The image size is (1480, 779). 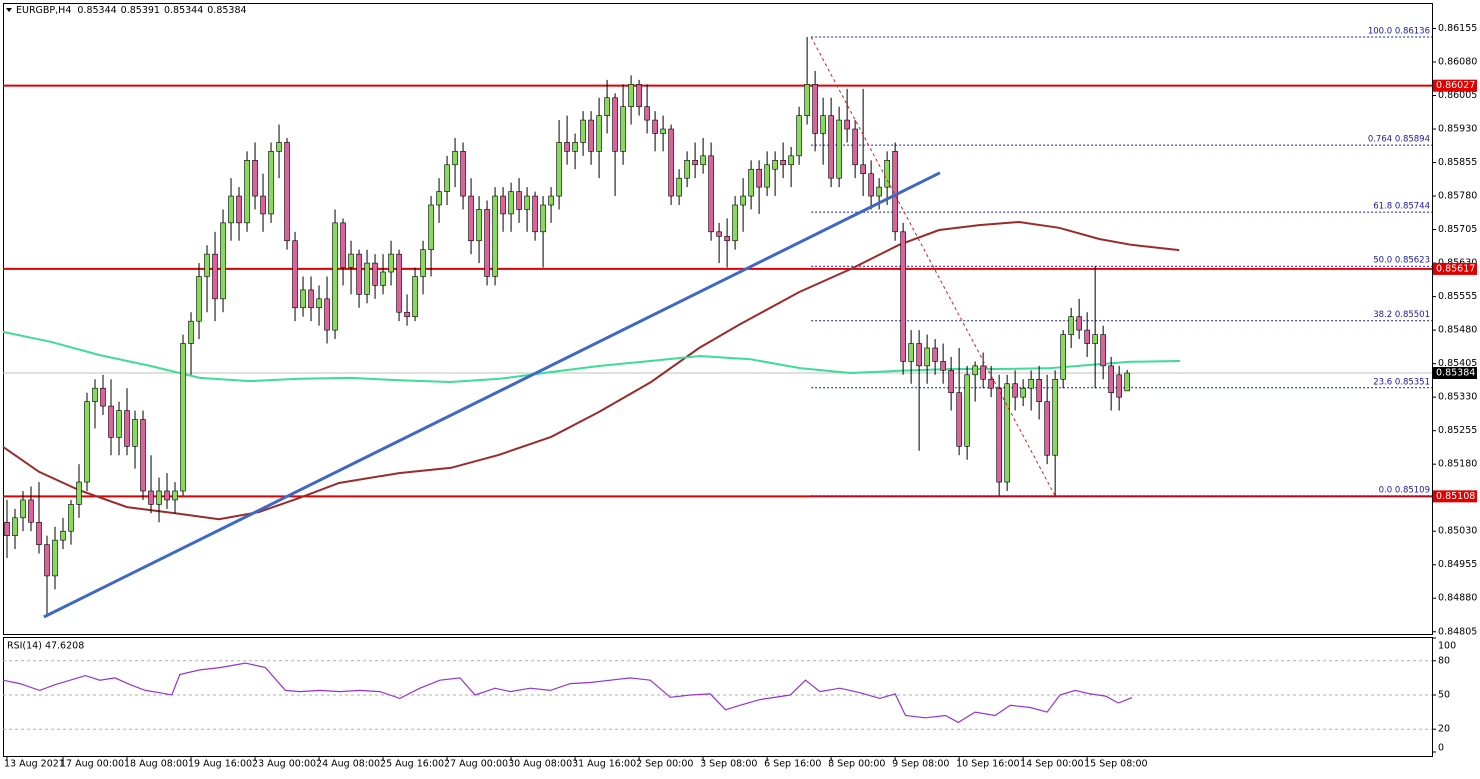 I want to click on y-tick-label: 0.86155, so click(x=1457, y=28).